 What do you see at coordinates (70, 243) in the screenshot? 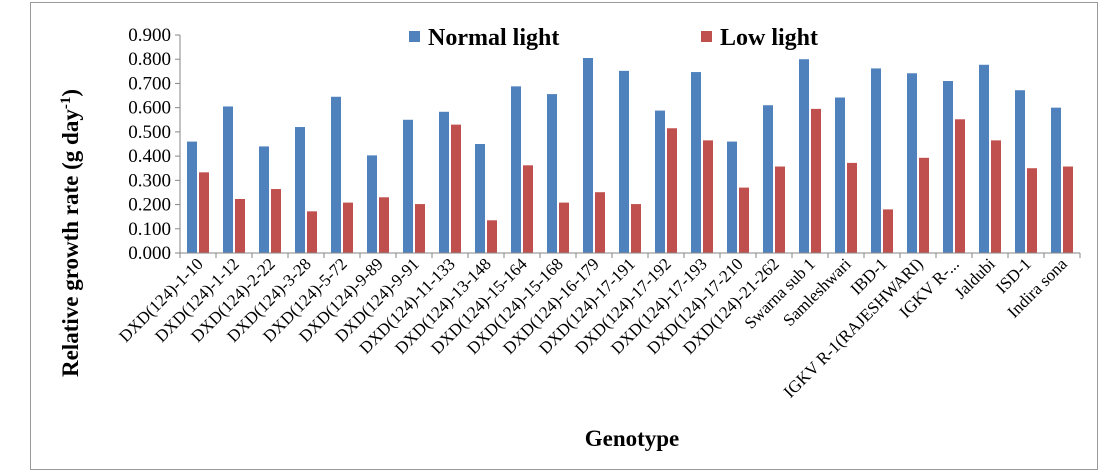
I see `y-axis-title-text: Relative growth rate (g day` at bounding box center [70, 243].